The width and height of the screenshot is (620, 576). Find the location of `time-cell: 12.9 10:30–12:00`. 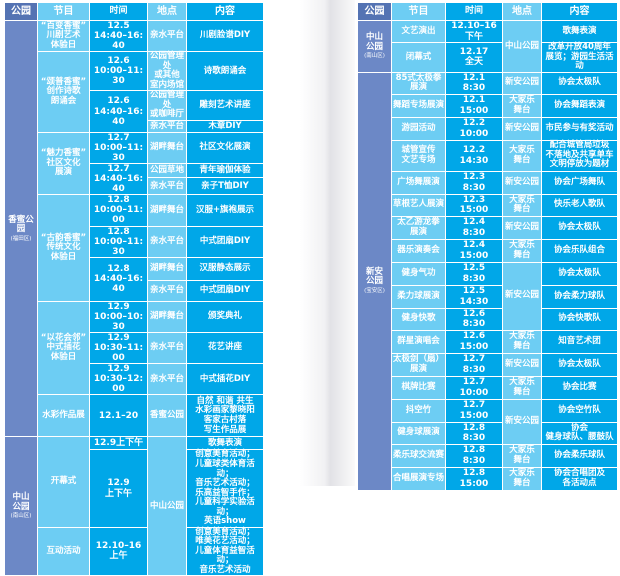

time-cell: 12.9 10:30–12:00 is located at coordinates (118, 379).